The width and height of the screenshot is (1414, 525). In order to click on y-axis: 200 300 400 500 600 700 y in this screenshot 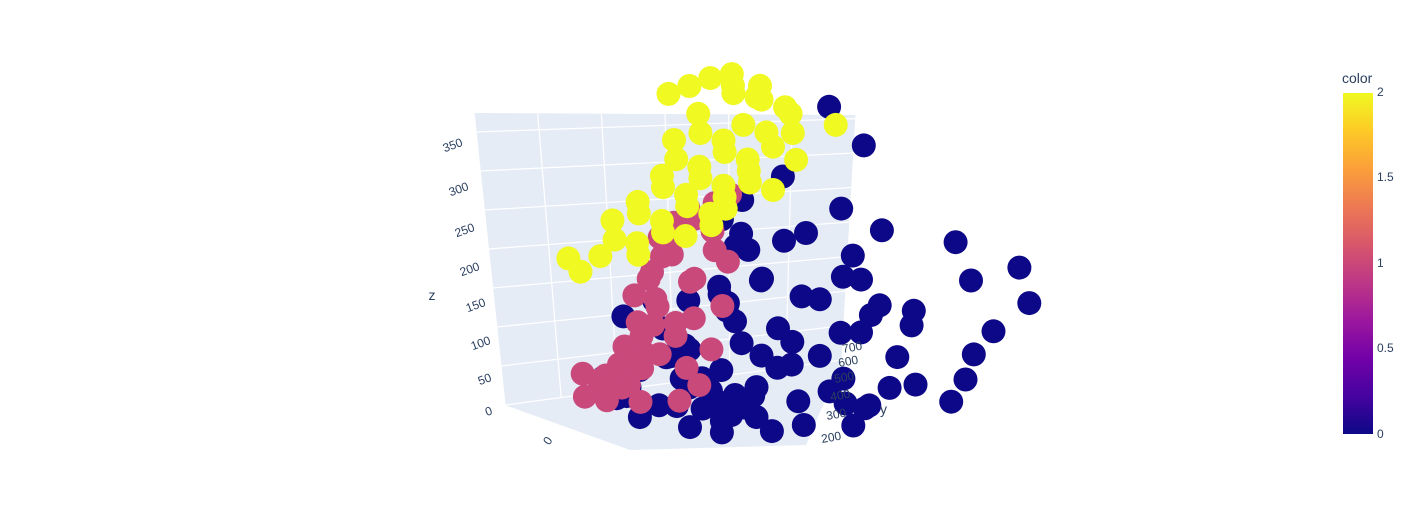, I will do `click(853, 392)`.